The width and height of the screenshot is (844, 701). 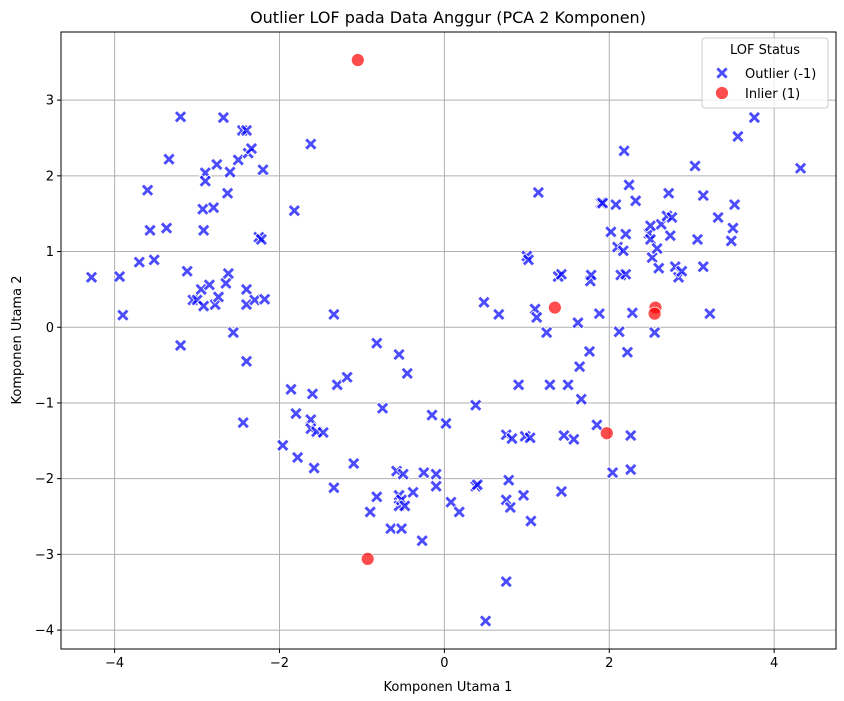 What do you see at coordinates (774, 663) in the screenshot?
I see `x-tick-label: 4` at bounding box center [774, 663].